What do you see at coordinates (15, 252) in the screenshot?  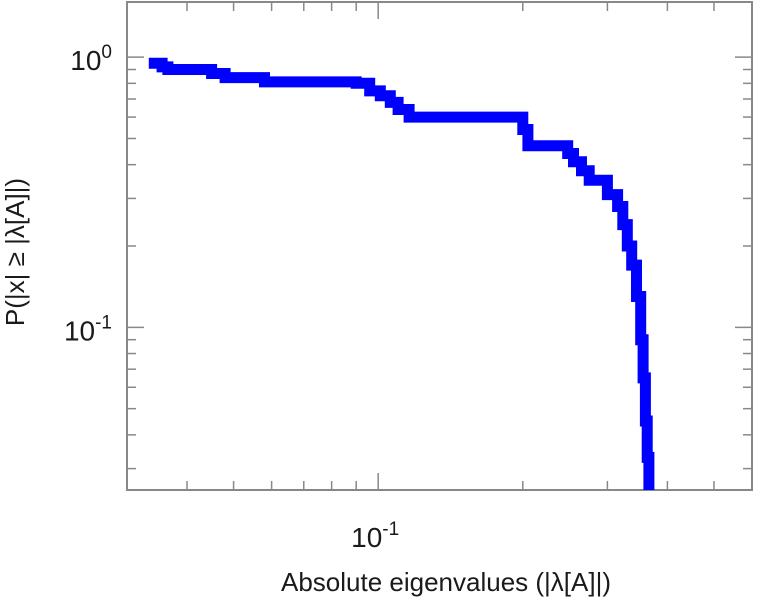 I see `y-axis-label: P(|x| ≥ |λ[A]|)` at bounding box center [15, 252].